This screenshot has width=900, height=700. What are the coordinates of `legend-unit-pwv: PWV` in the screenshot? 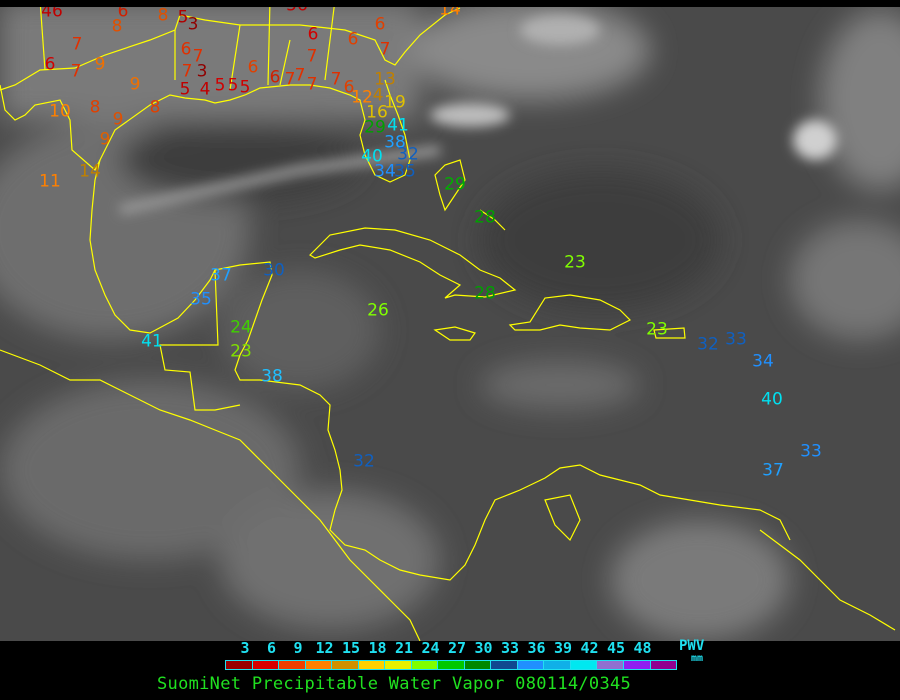 It's located at (692, 646).